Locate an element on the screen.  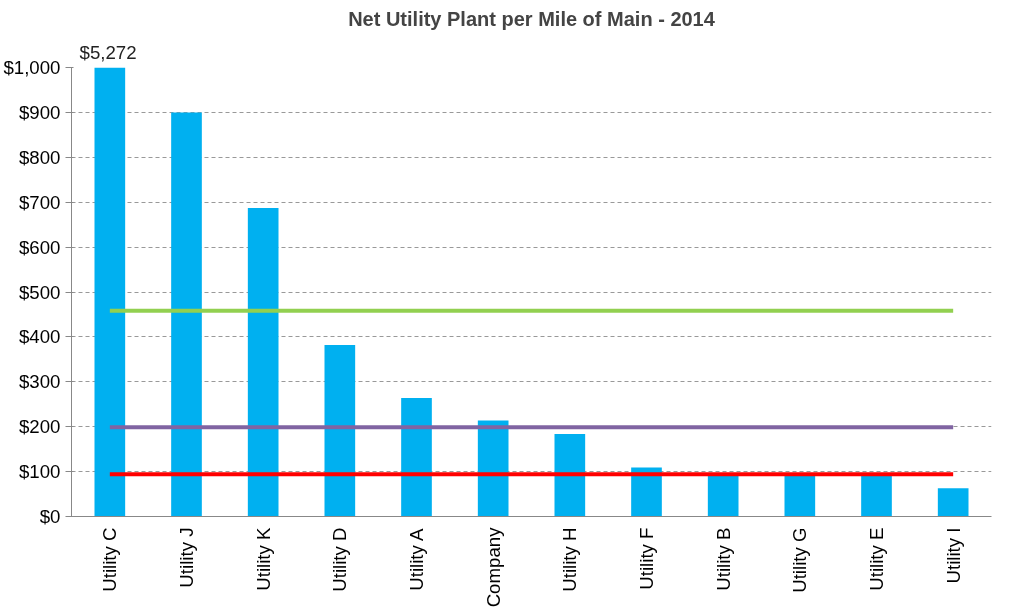
x-tick-label: Utility J is located at coordinates (186, 557).